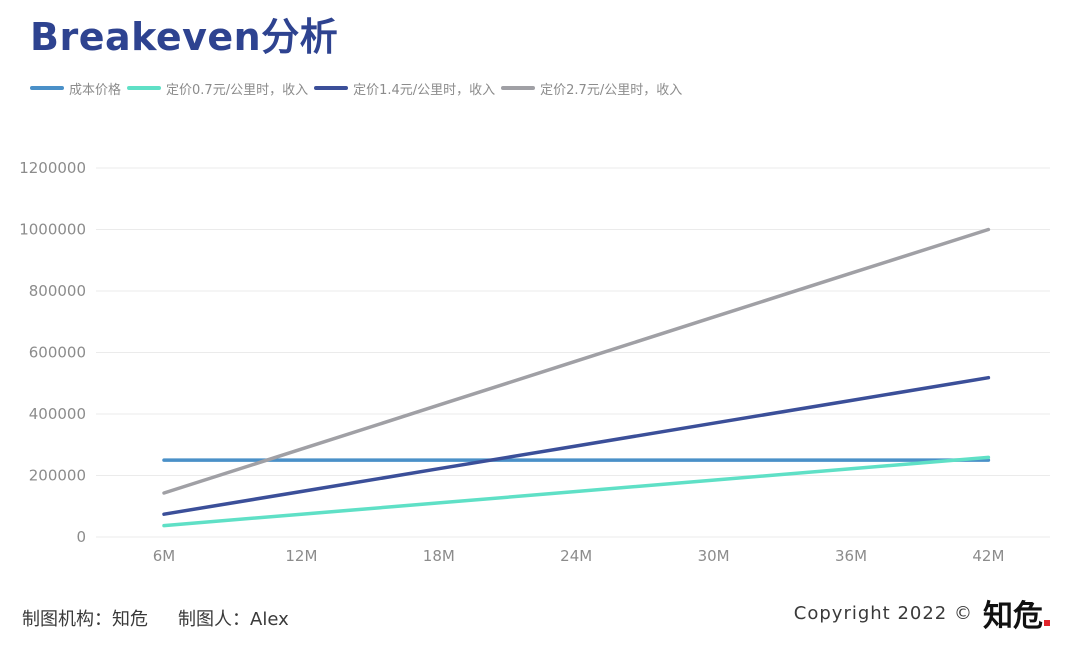  What do you see at coordinates (47, 88) in the screenshot?
I see `legend-swatch-cost` at bounding box center [47, 88].